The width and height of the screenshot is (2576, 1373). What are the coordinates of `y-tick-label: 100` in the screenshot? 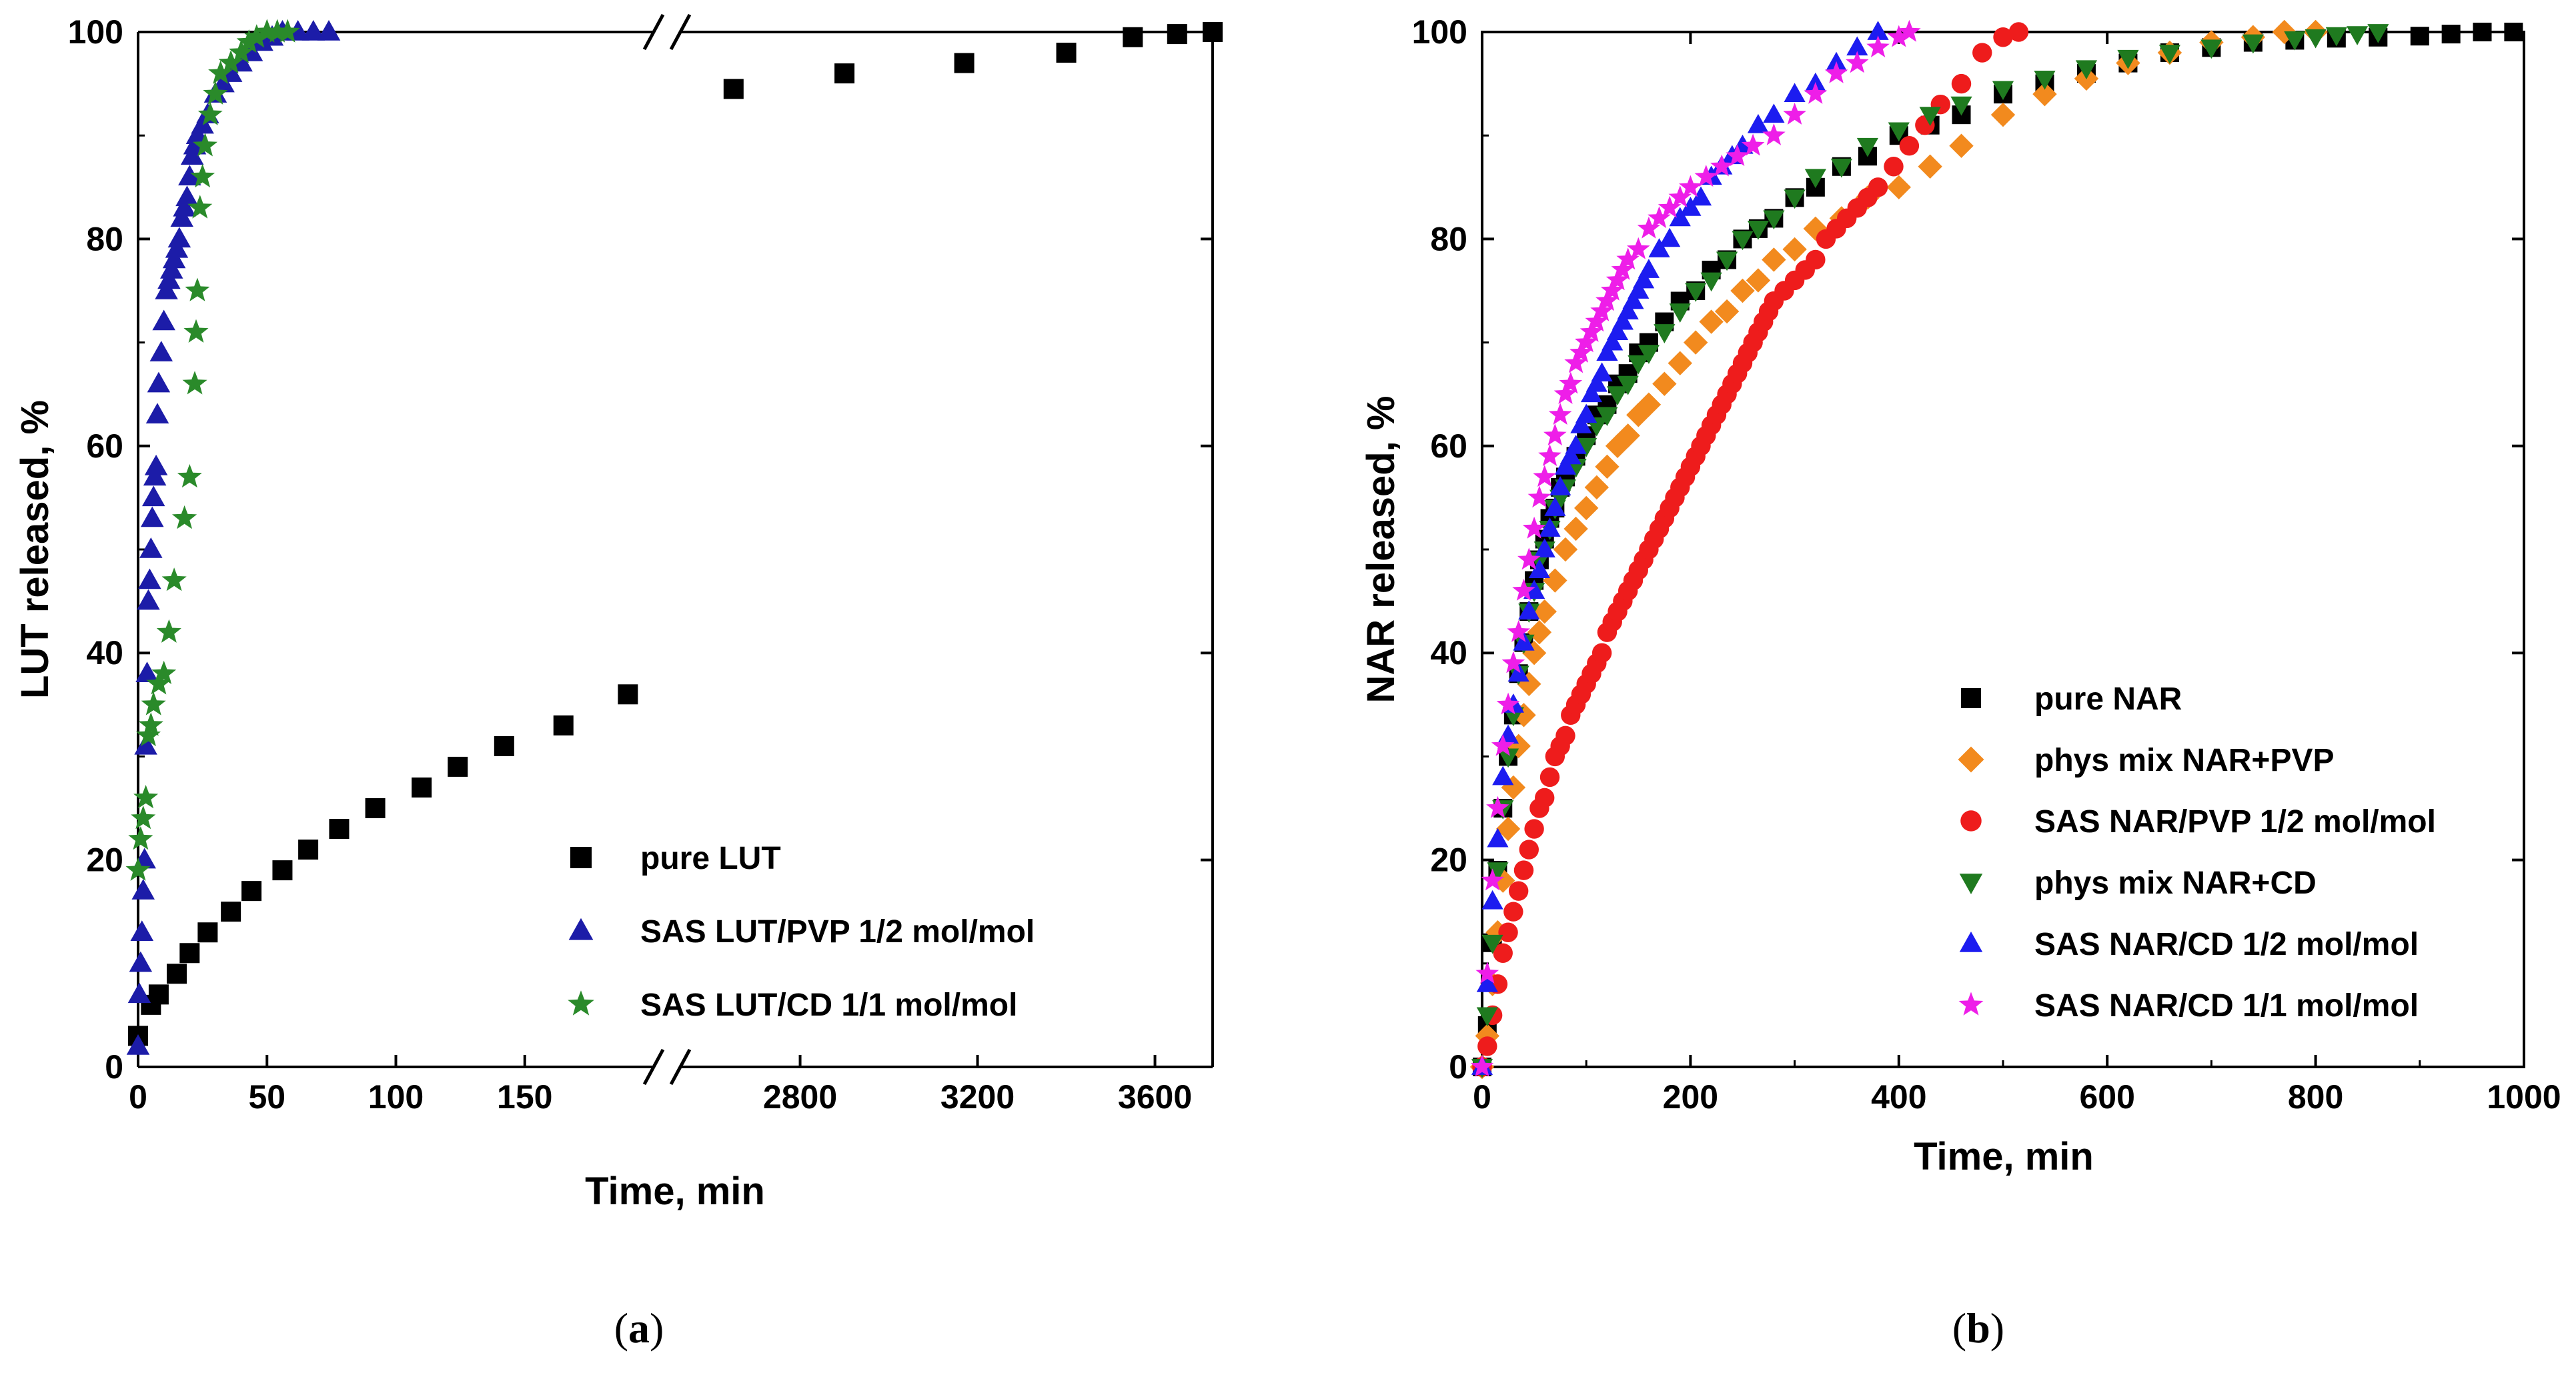 It's located at (1439, 32).